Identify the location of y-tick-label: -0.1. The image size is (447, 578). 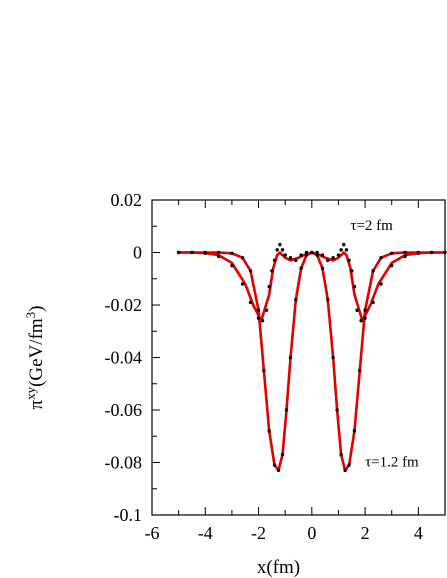
(128, 515).